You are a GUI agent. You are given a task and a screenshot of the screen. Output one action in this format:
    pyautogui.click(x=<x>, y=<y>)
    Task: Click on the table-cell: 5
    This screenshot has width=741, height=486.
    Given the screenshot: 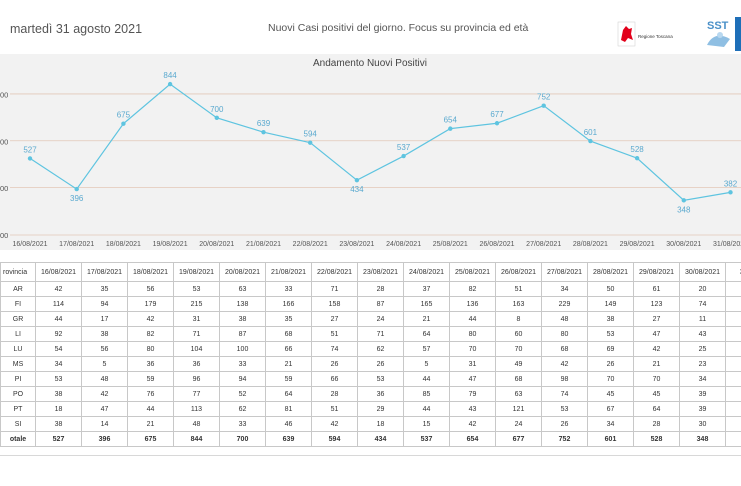 What is the action you would take?
    pyautogui.click(x=104, y=364)
    